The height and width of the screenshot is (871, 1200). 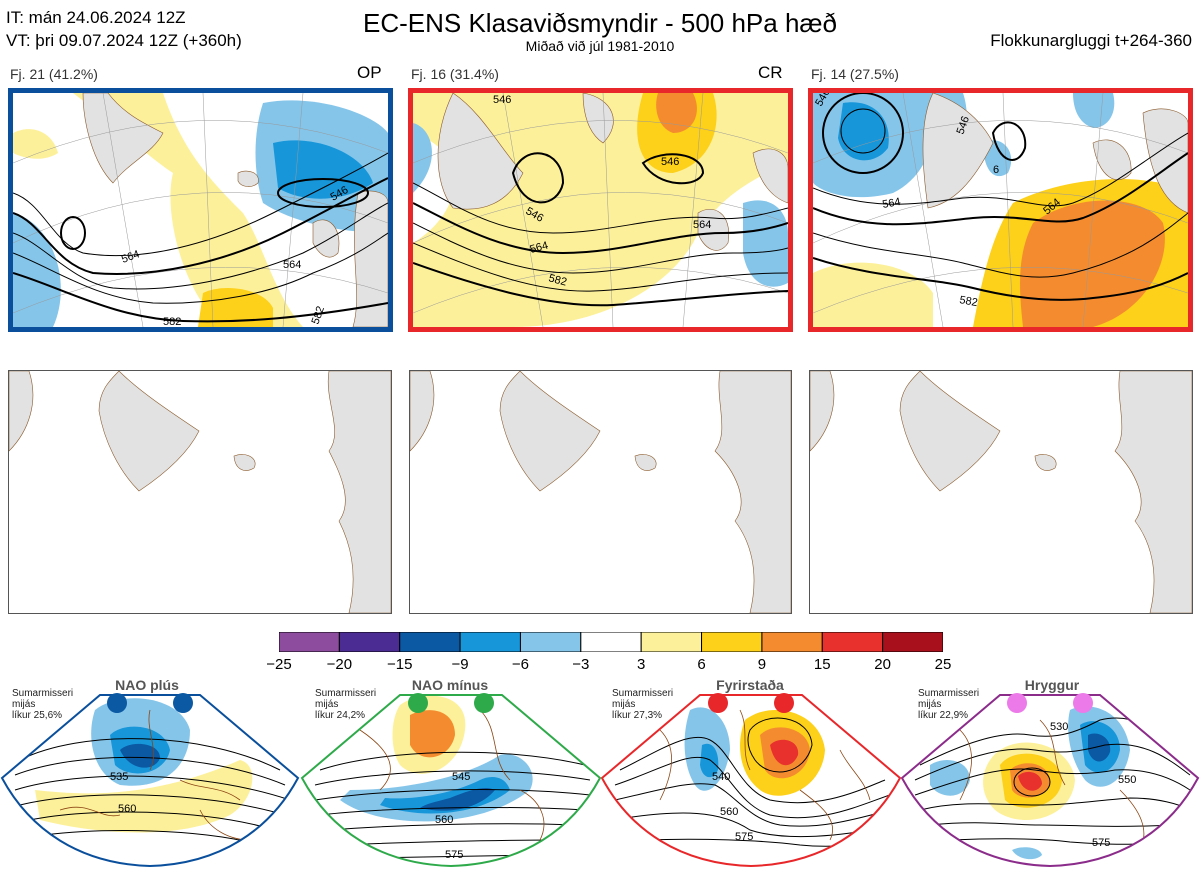 What do you see at coordinates (721, 777) in the screenshot?
I see `svg-text: 540` at bounding box center [721, 777].